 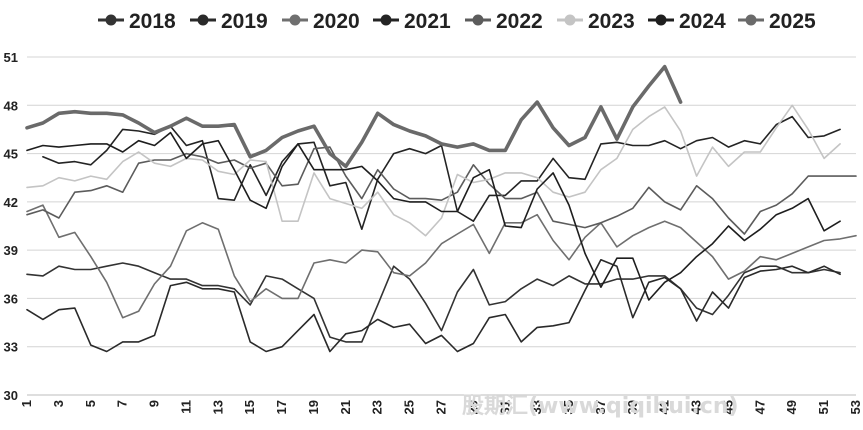 I want to click on legend-label: 2019, so click(x=244, y=21).